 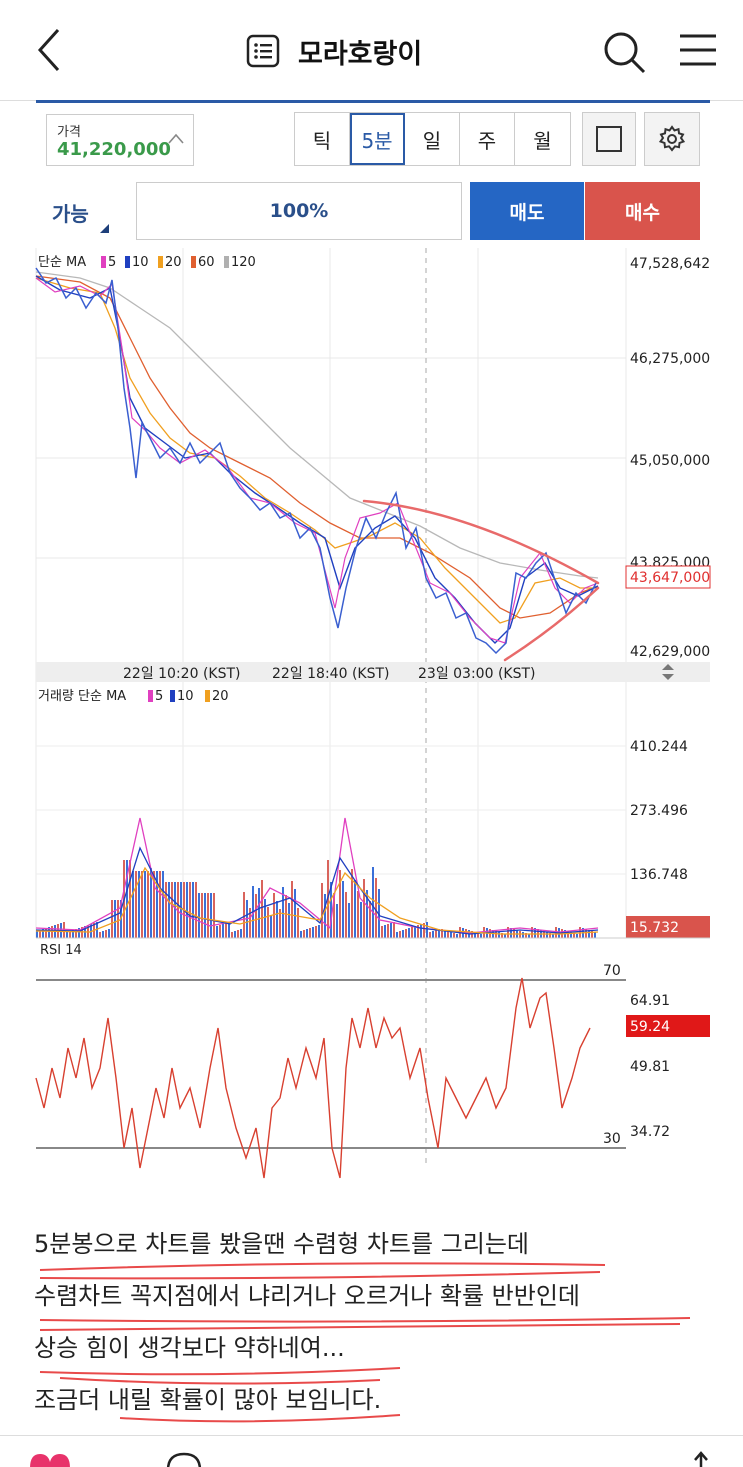 What do you see at coordinates (299, 211) in the screenshot?
I see `percent-field: 100%` at bounding box center [299, 211].